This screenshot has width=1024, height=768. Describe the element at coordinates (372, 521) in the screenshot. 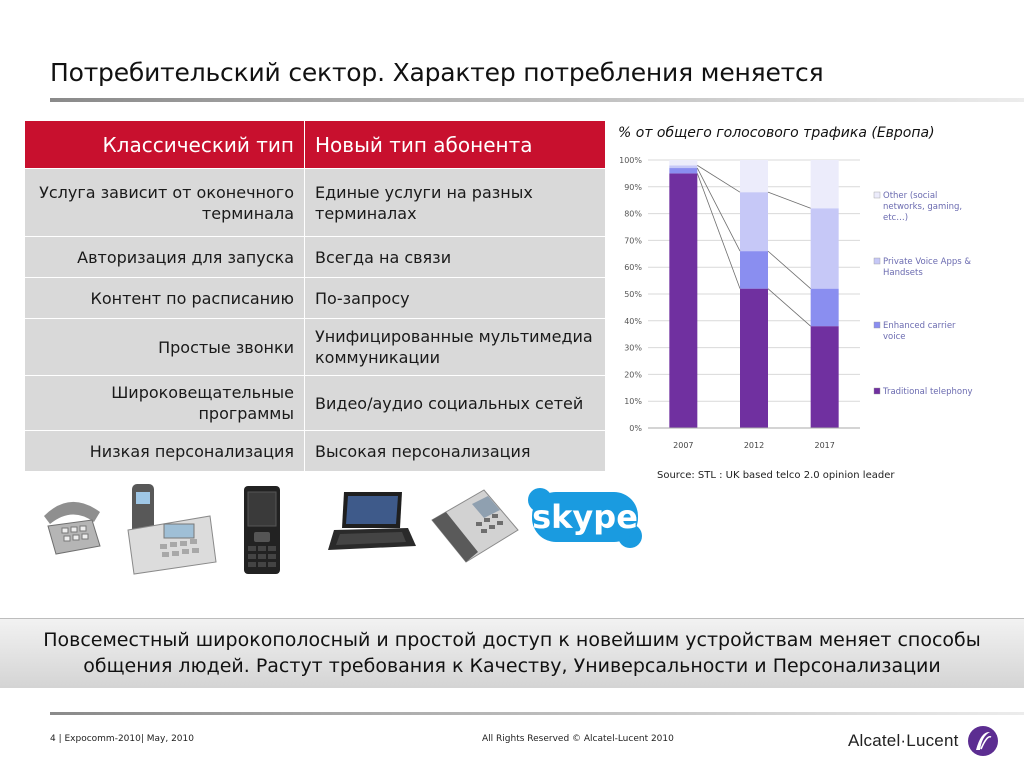

I see `netbook-icon` at that location.